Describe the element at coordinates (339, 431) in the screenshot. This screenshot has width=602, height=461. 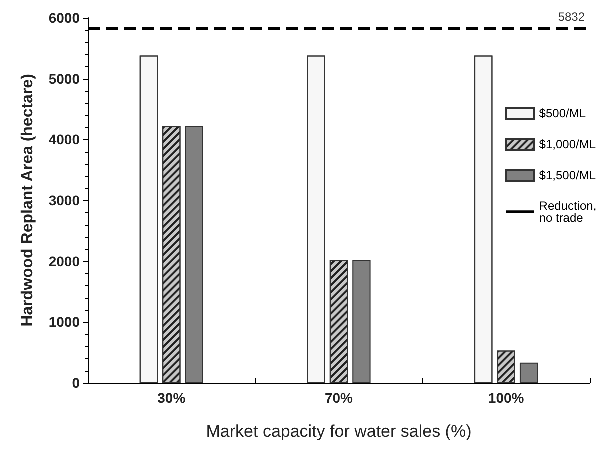
I see `x-axis-title: Market capacity for water sales (%)` at that location.